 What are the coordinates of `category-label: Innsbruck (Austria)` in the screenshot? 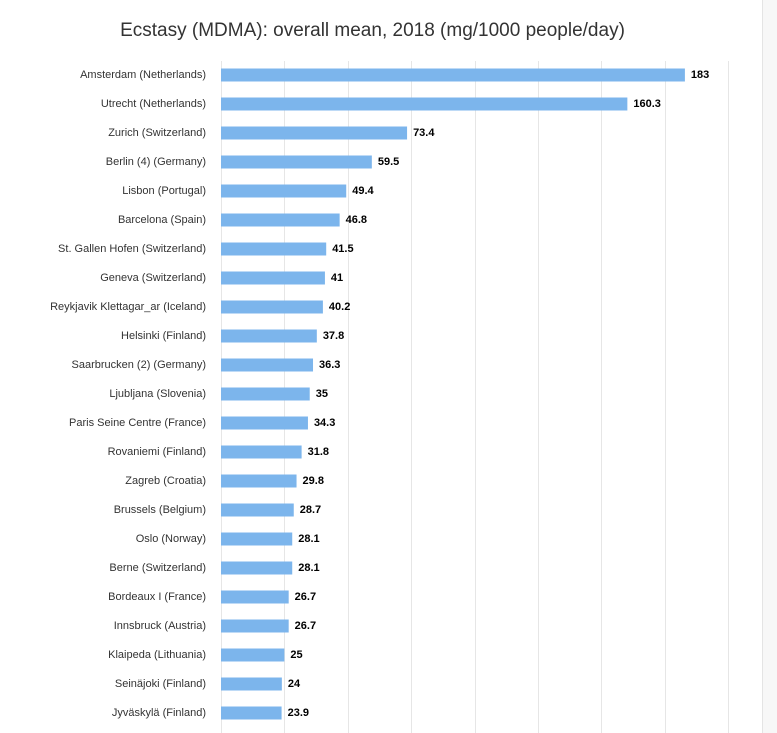 It's located at (160, 626).